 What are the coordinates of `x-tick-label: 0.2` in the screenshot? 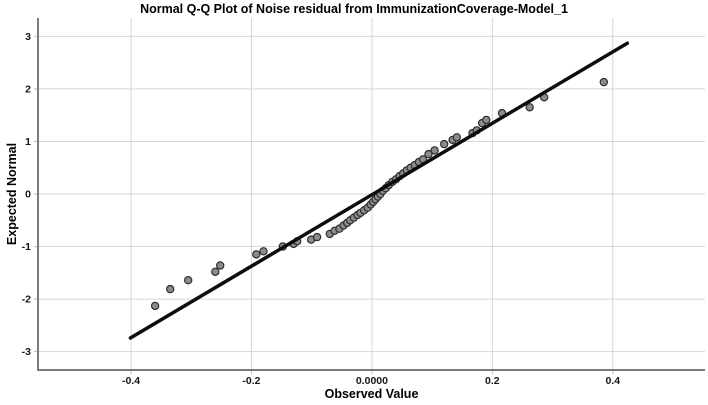 It's located at (492, 381).